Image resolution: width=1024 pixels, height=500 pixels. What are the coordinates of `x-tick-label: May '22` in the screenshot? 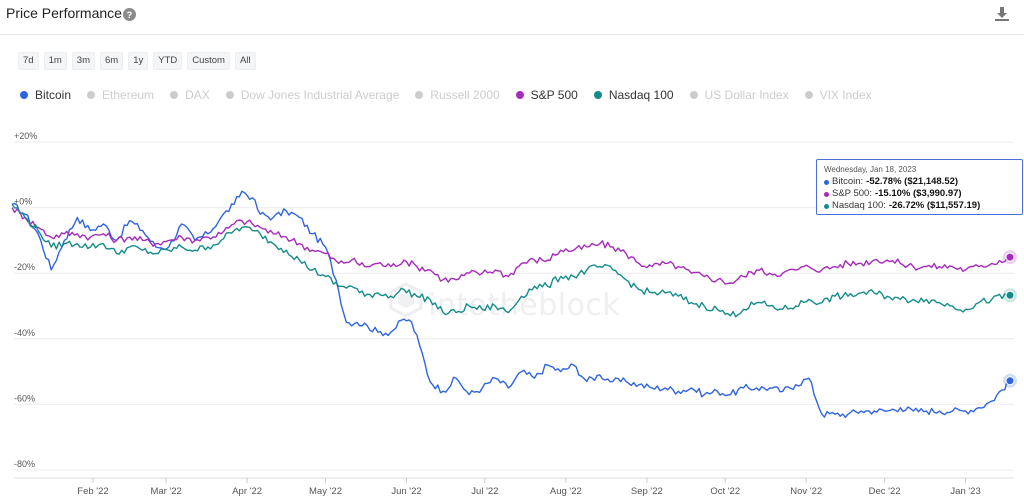 It's located at (325, 491).